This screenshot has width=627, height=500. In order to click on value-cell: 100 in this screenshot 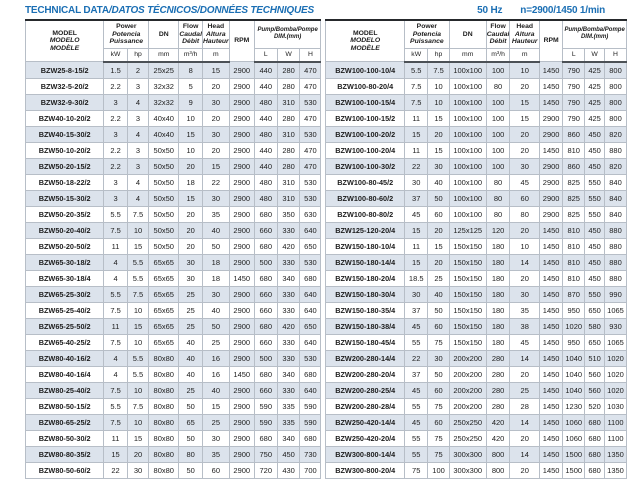, I will do `click(498, 102)`.